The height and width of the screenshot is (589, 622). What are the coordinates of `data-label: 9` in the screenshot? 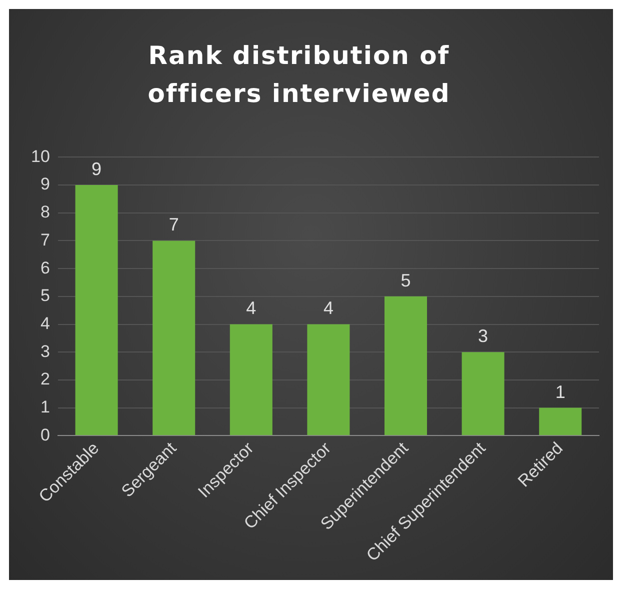 It's located at (97, 169).